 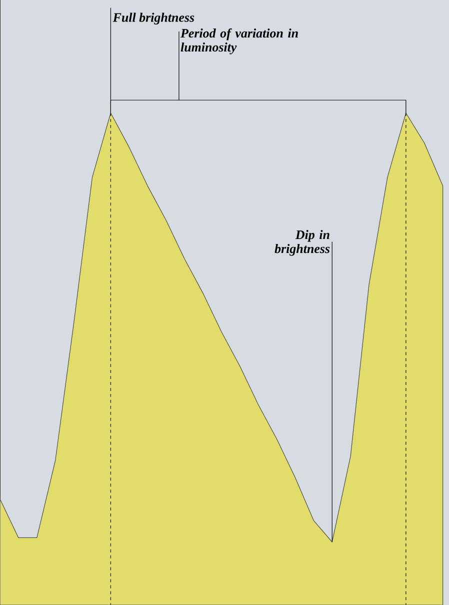 I want to click on text: Full brightness, so click(x=153, y=18).